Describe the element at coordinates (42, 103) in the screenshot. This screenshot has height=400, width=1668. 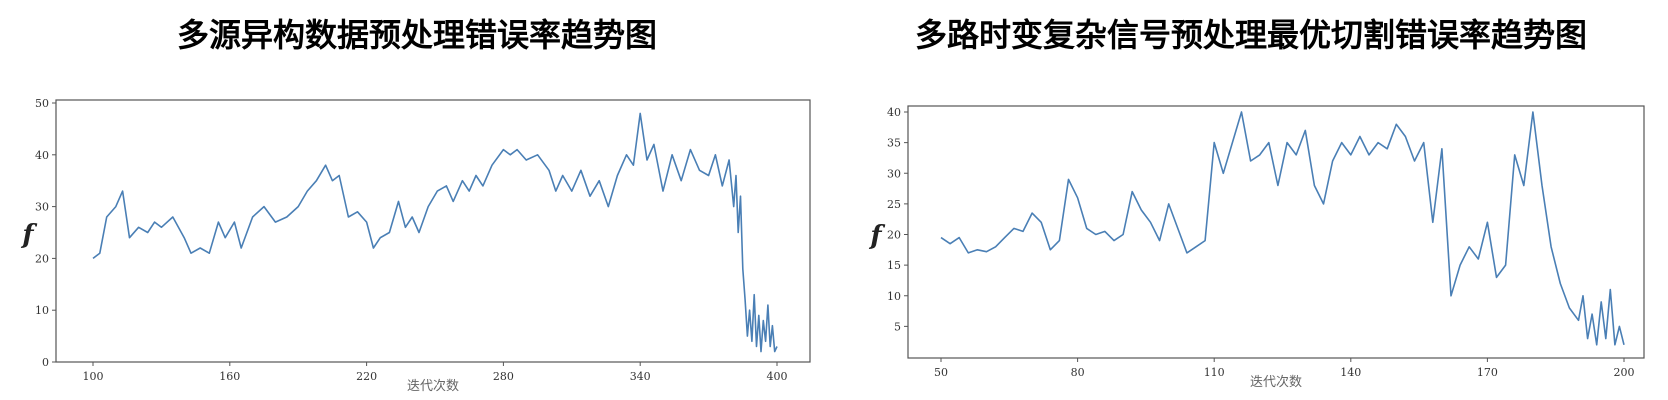
I see `y-tick-label: 50` at that location.